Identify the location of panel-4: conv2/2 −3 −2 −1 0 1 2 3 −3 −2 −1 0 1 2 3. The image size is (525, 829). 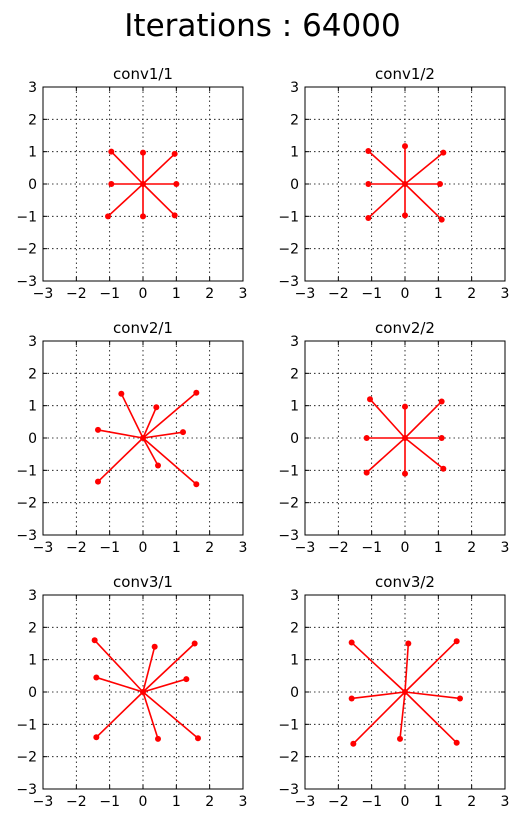
(393, 437).